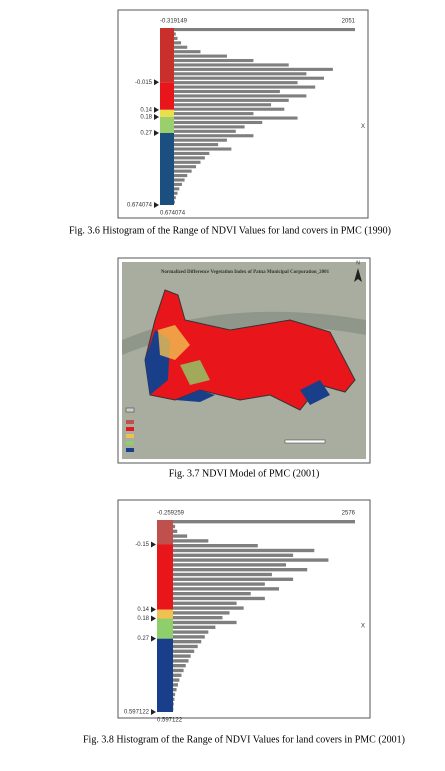 This screenshot has width=445, height=771. I want to click on y-tick-label: 0.597122, so click(137, 713).